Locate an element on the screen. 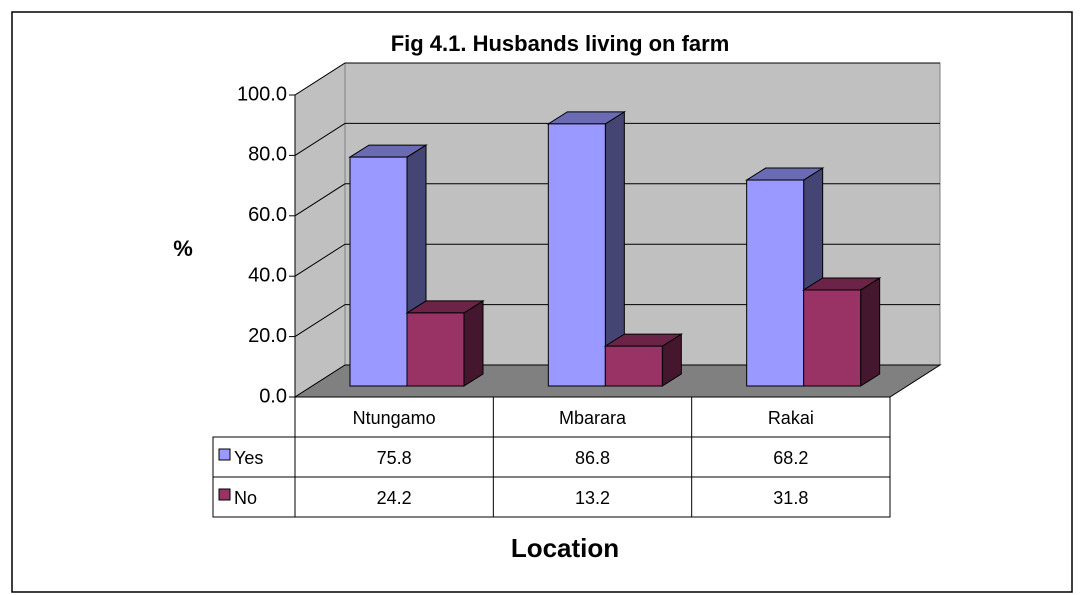 Image resolution: width=1084 pixels, height=595 pixels. table-value: 24.2 is located at coordinates (394, 498).